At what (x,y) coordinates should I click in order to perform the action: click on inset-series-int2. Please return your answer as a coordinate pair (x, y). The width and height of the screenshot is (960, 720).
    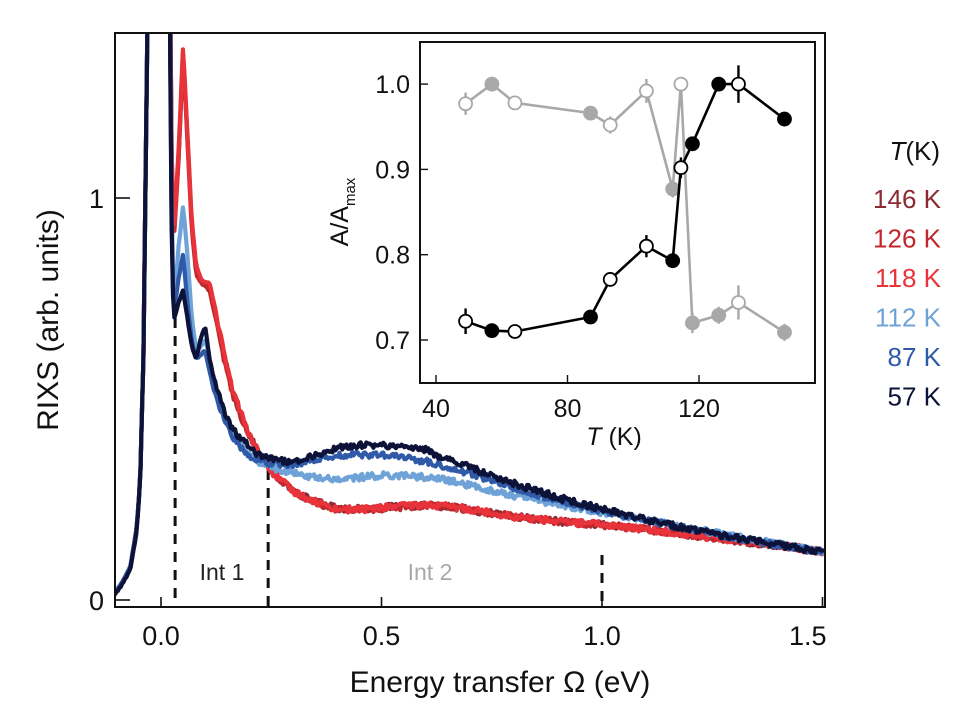
    Looking at the image, I should click on (625, 208).